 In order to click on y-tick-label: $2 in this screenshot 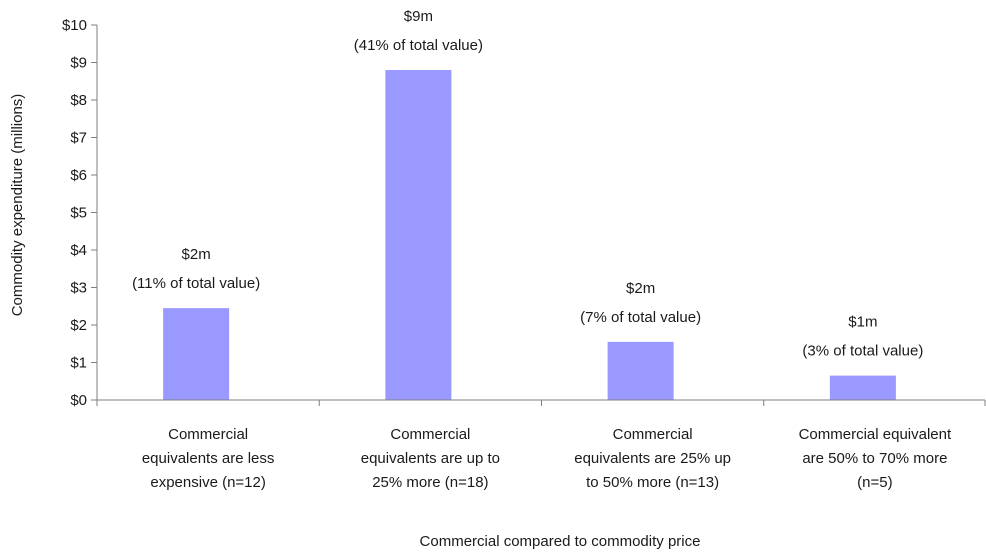, I will do `click(78, 325)`.